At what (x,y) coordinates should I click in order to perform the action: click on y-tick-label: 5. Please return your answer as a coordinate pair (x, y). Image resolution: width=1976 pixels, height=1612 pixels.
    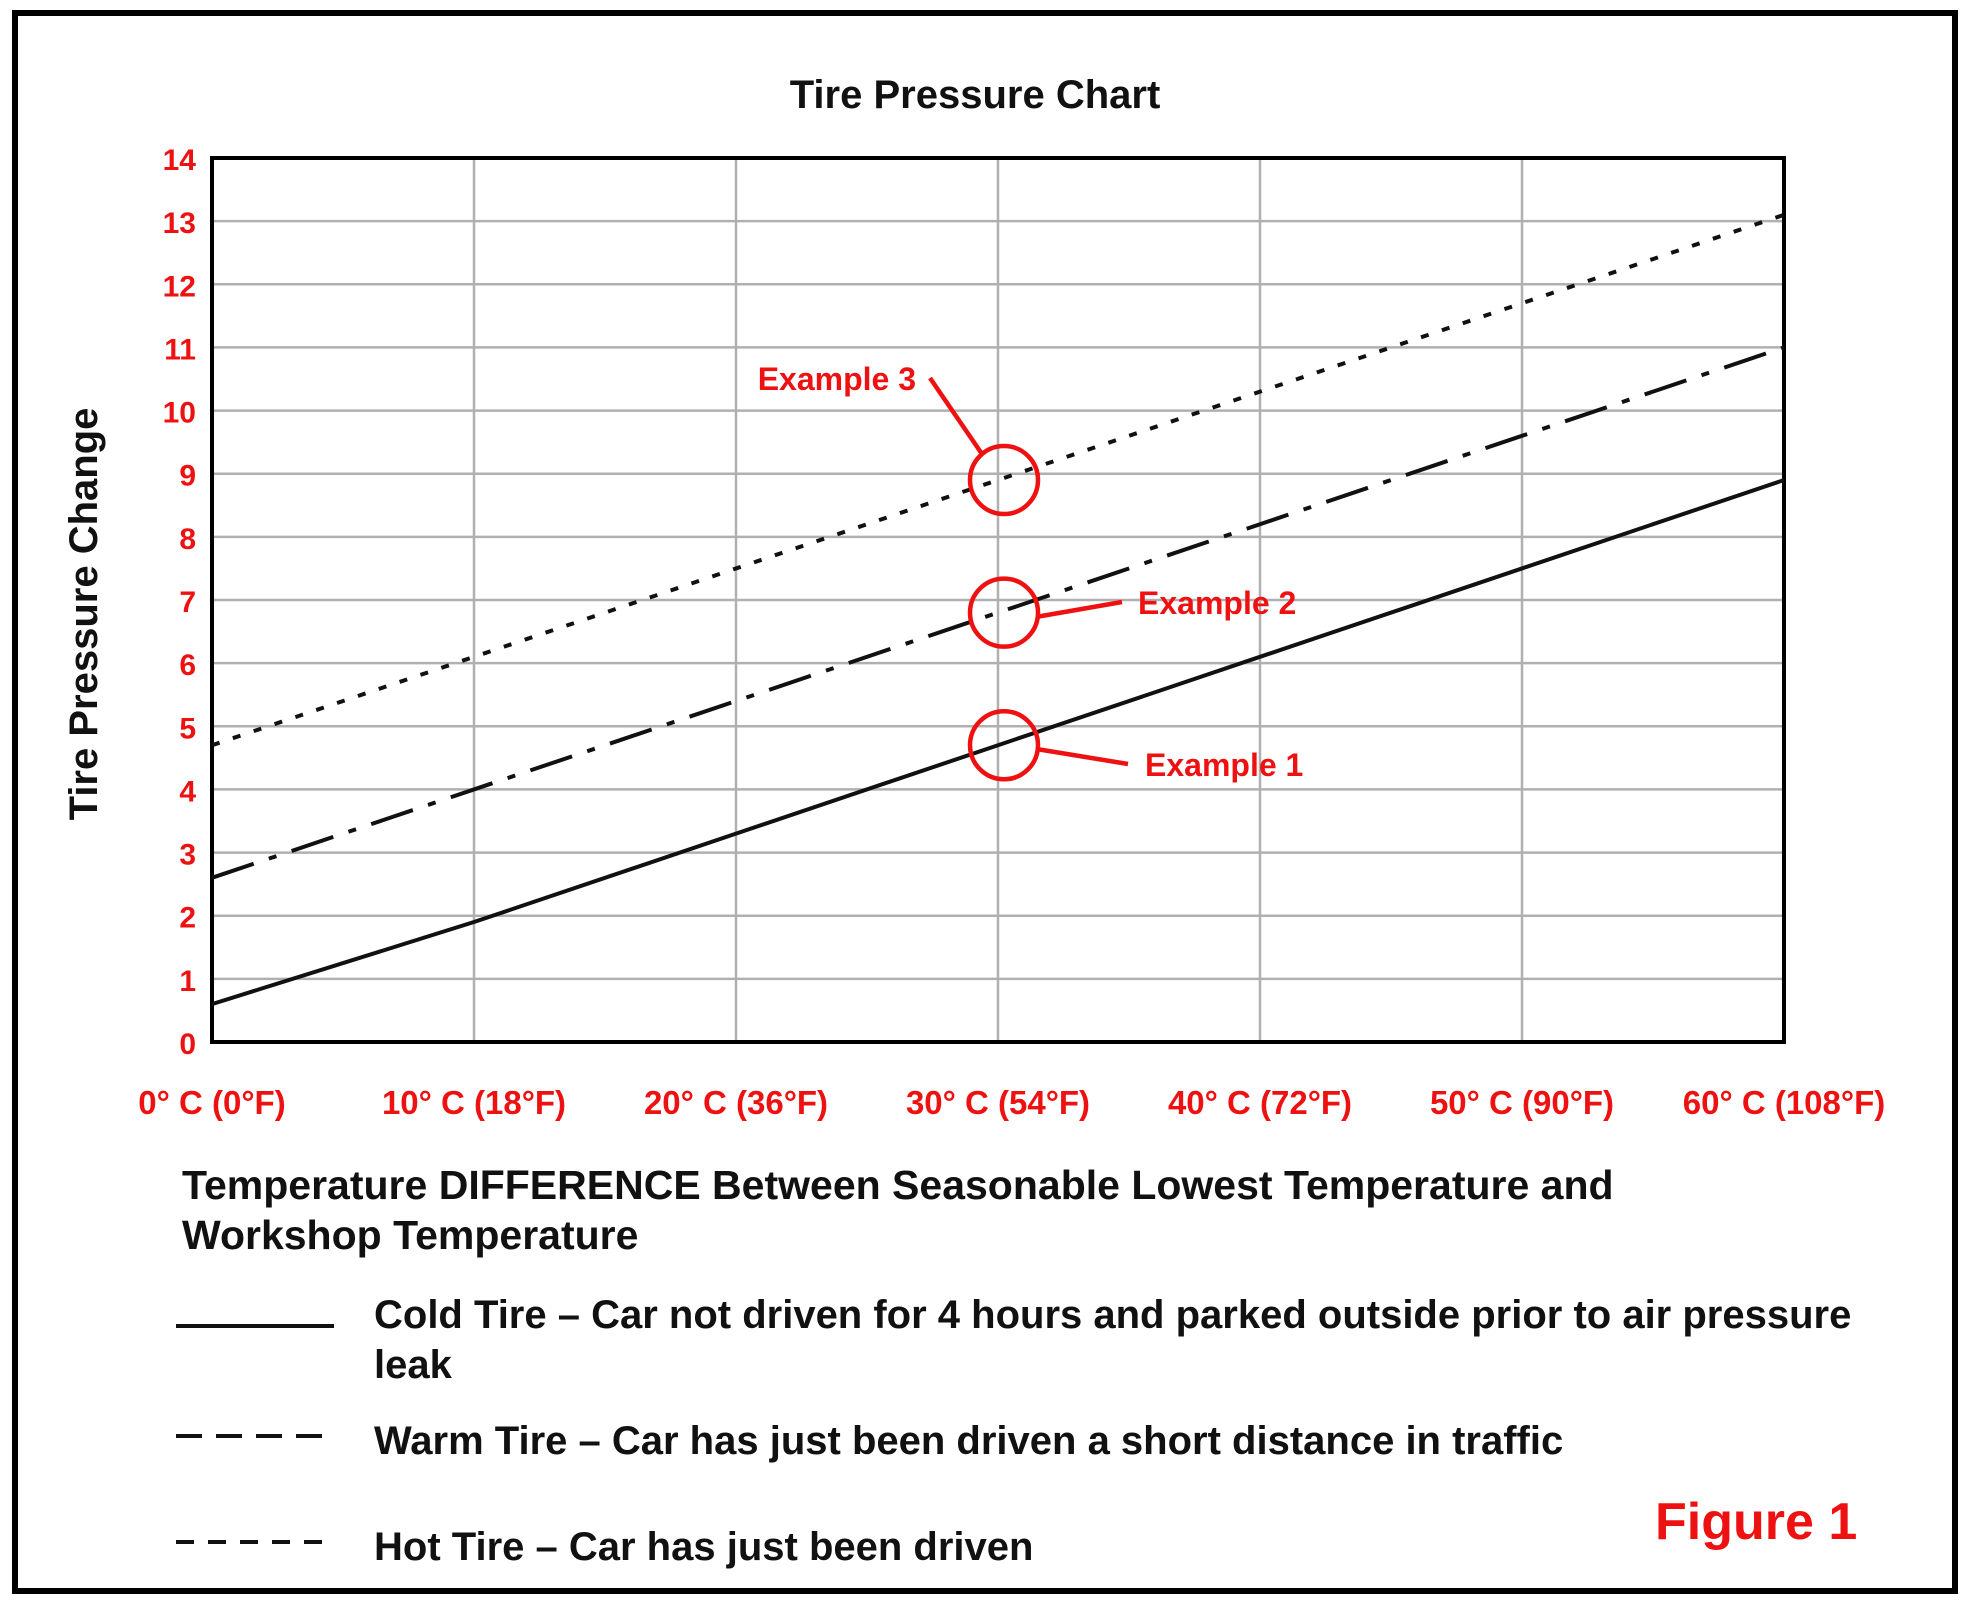
    Looking at the image, I should click on (187, 728).